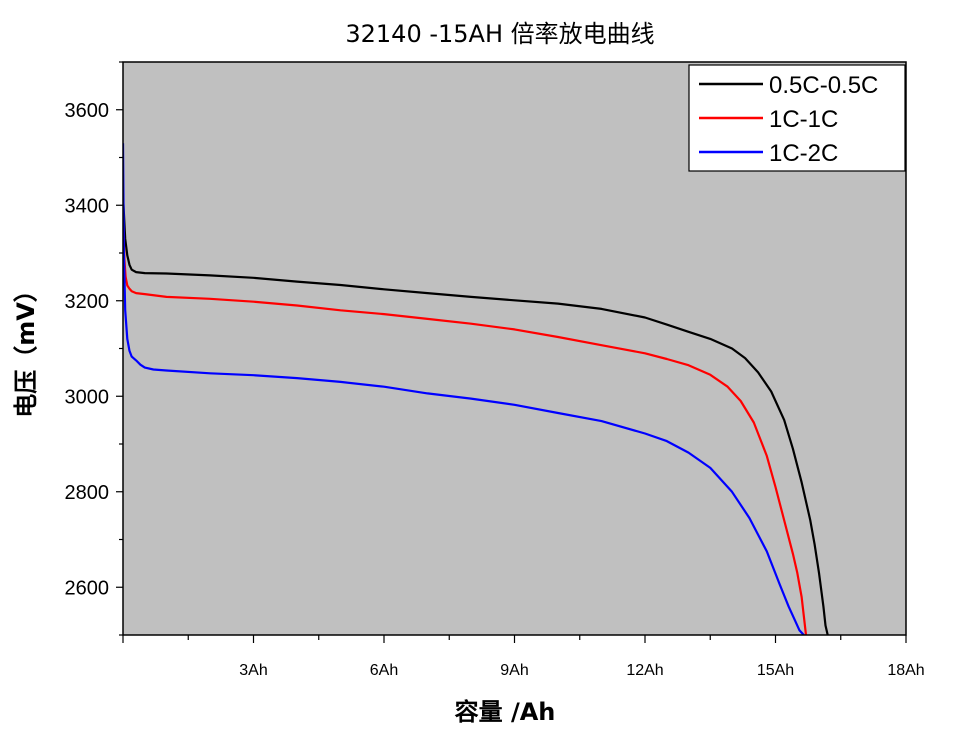 The height and width of the screenshot is (749, 959). I want to click on legend-label: 1C-2C, so click(803, 153).